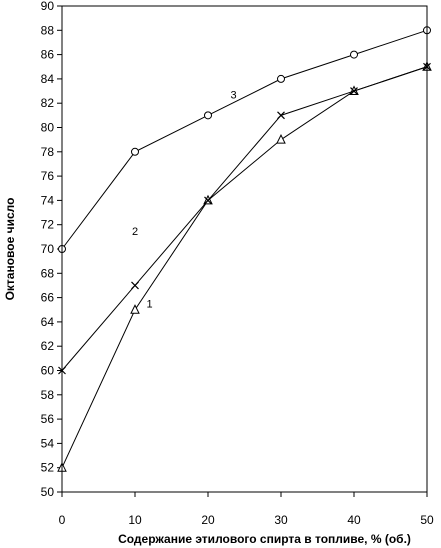 The height and width of the screenshot is (548, 441). I want to click on y-tick-label: 90, so click(48, 6).